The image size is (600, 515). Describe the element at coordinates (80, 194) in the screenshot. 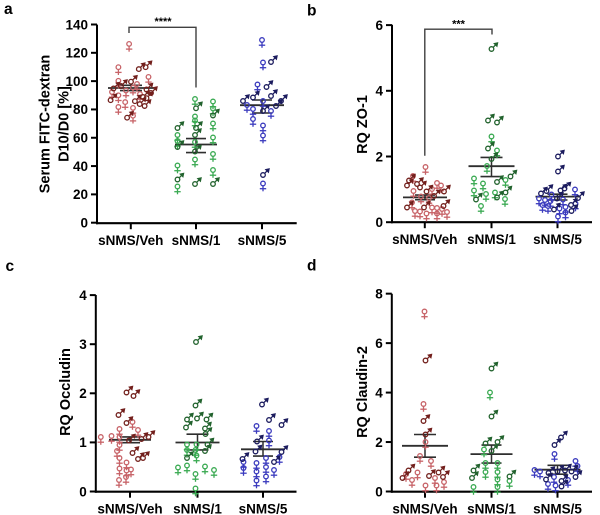

I see `svg-text: 20` at that location.